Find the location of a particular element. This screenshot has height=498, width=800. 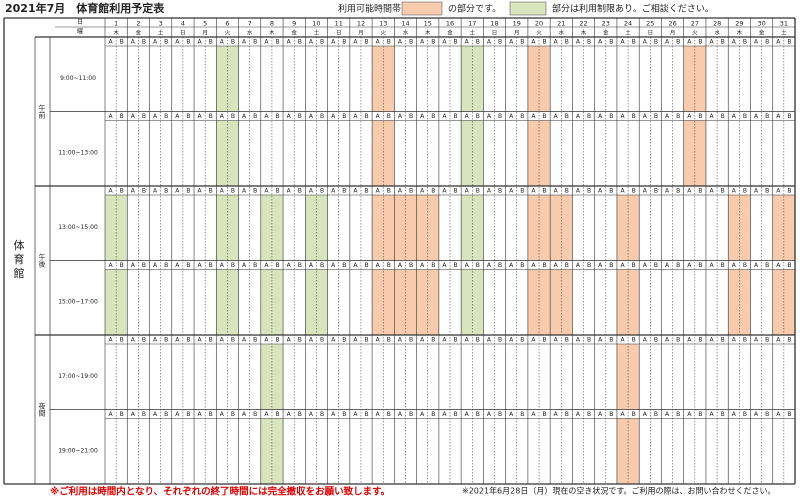

period-label: 午後 is located at coordinates (42, 260).